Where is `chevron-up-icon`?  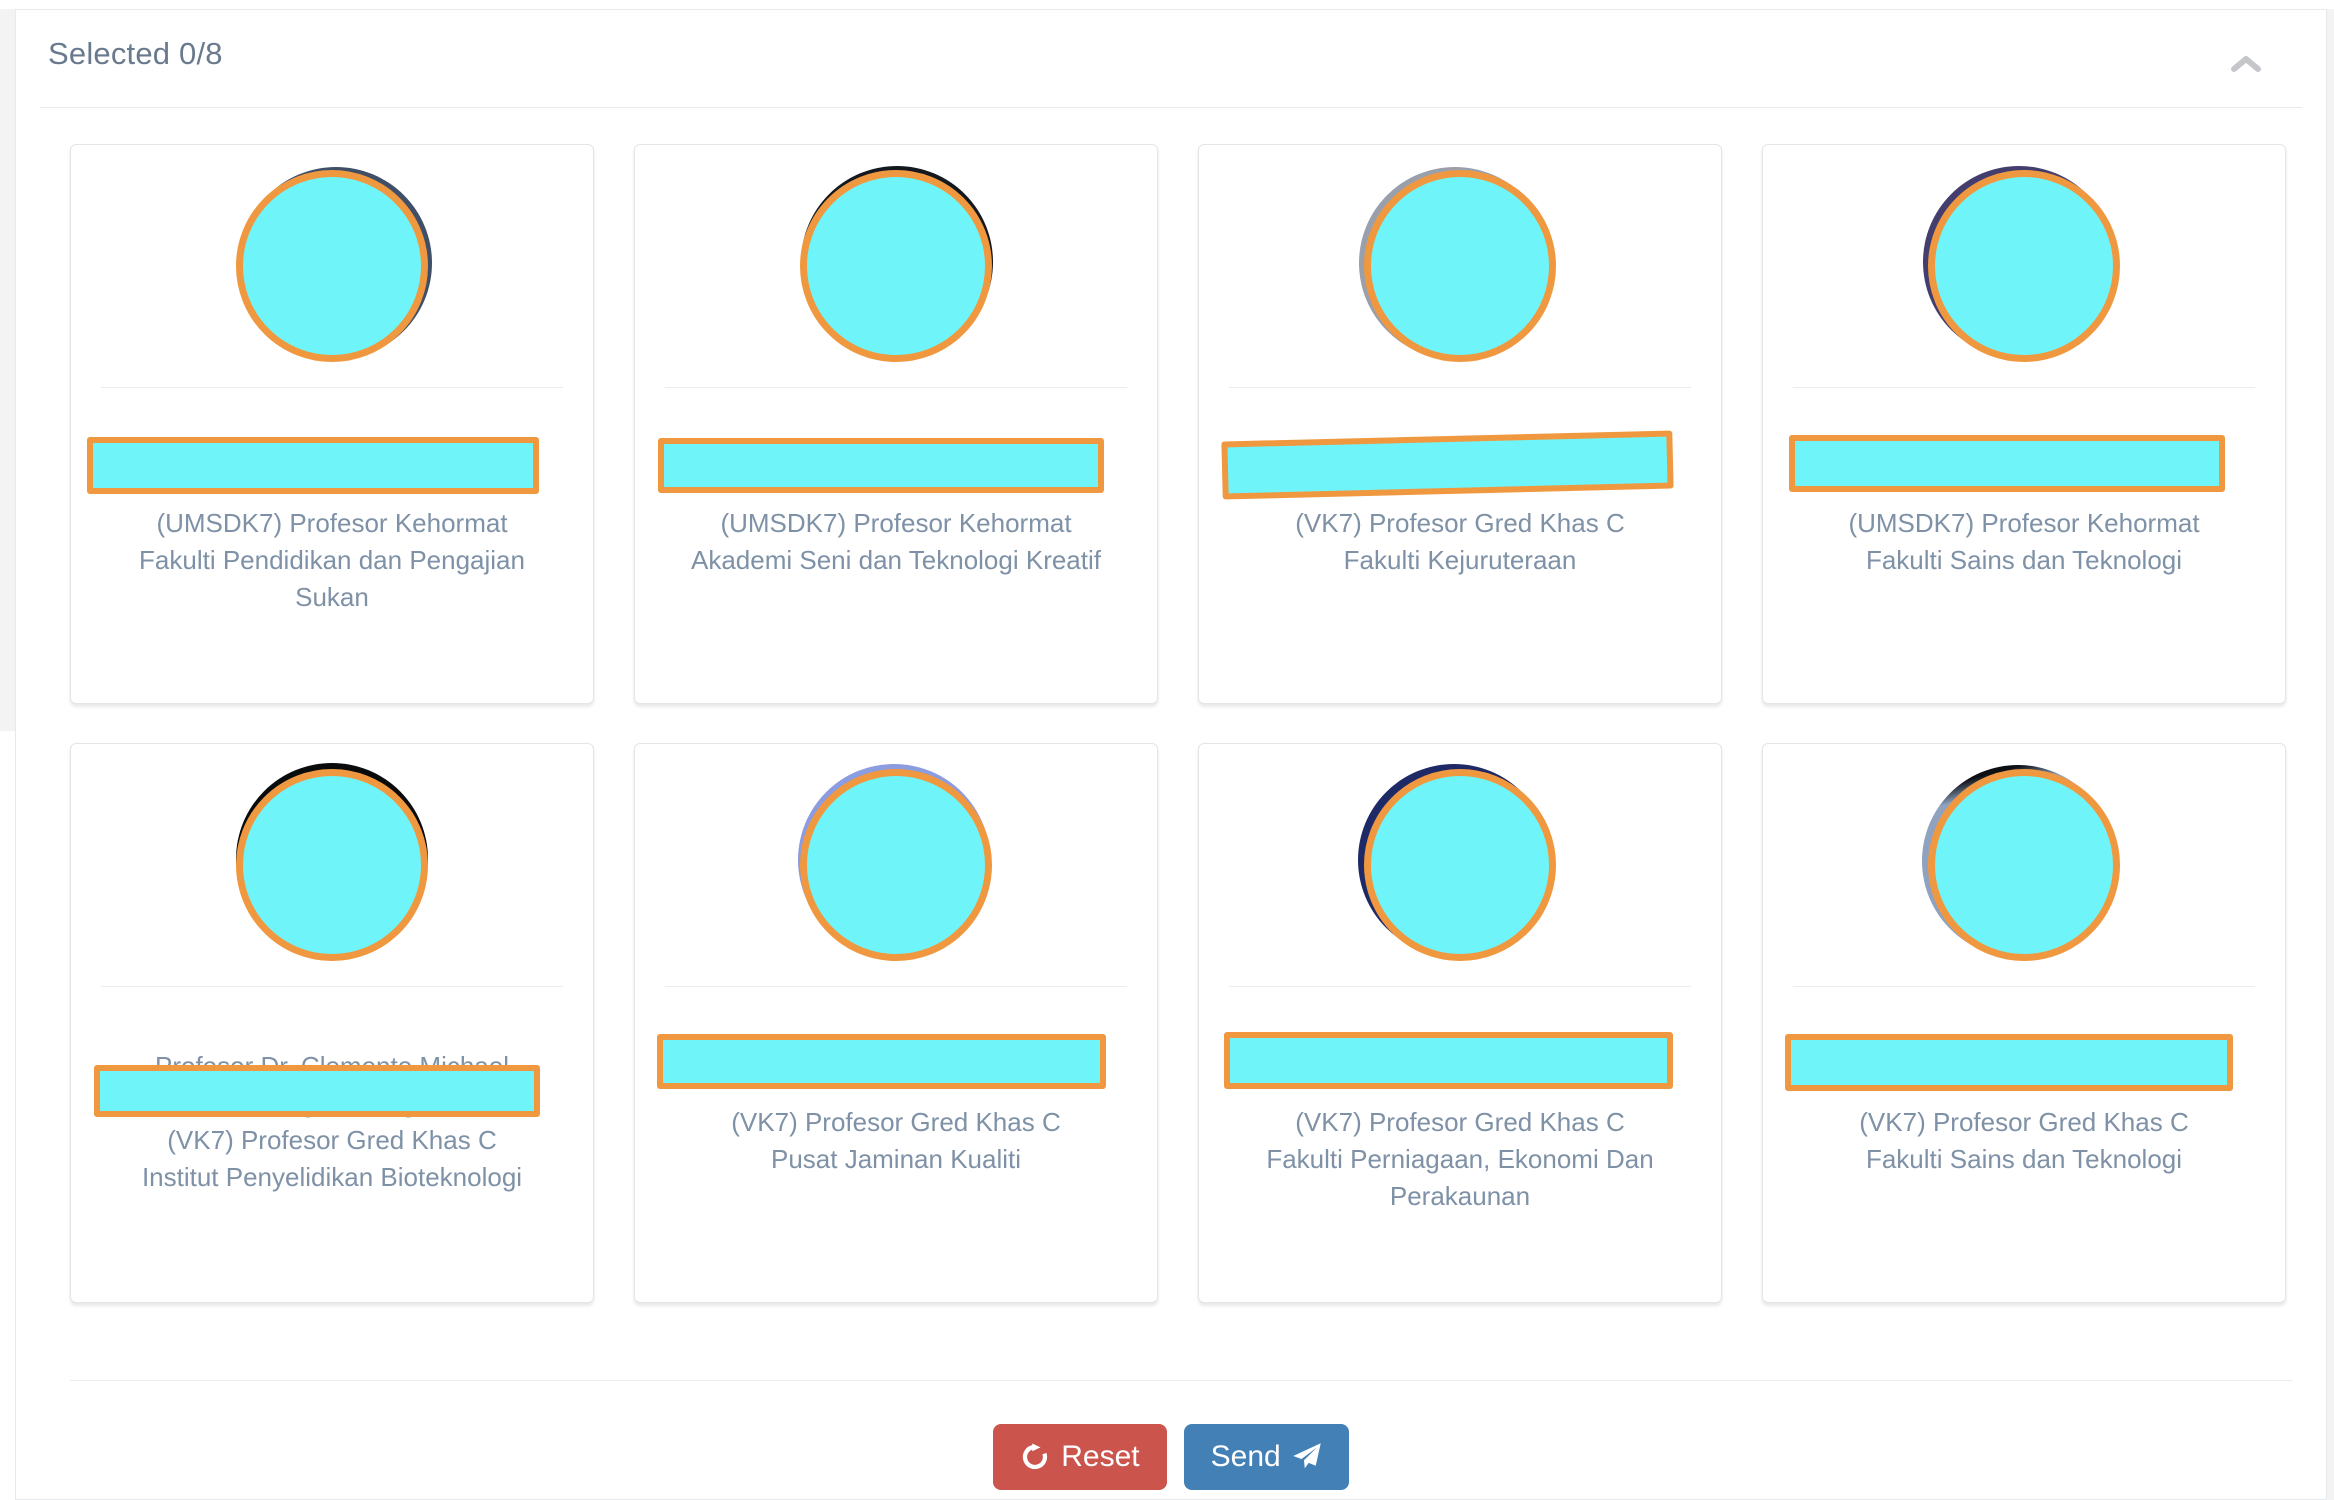
chevron-up-icon is located at coordinates (2246, 66).